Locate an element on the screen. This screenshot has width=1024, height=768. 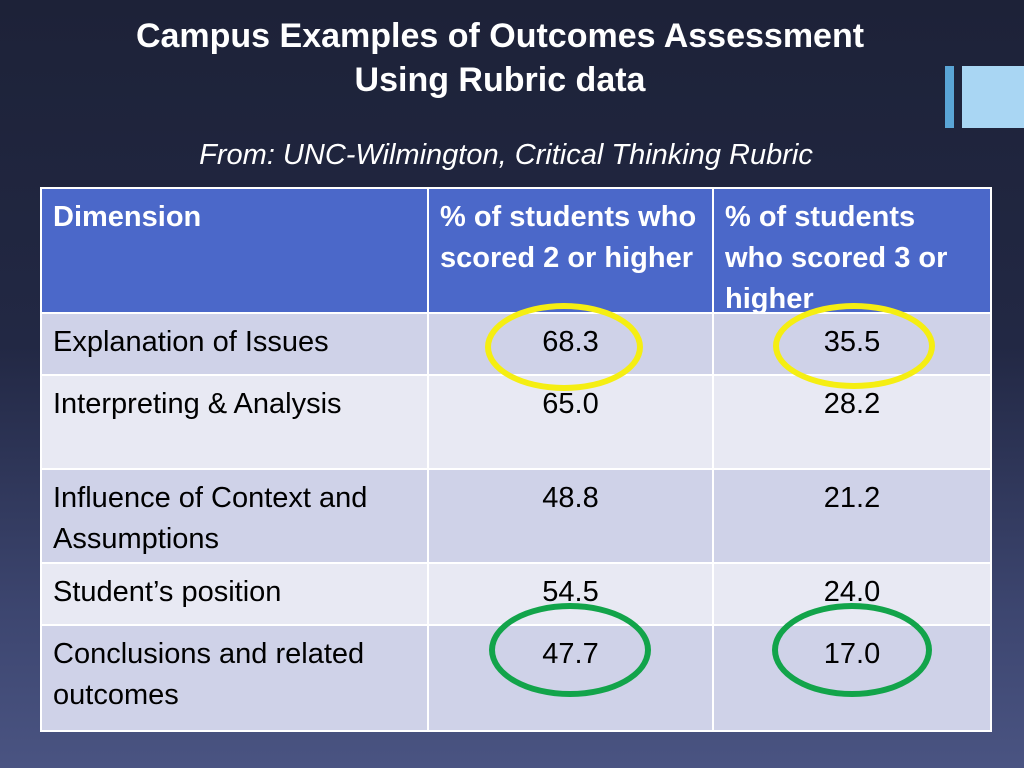
pct-3-or-higher-cell: 35.5 is located at coordinates (852, 344).